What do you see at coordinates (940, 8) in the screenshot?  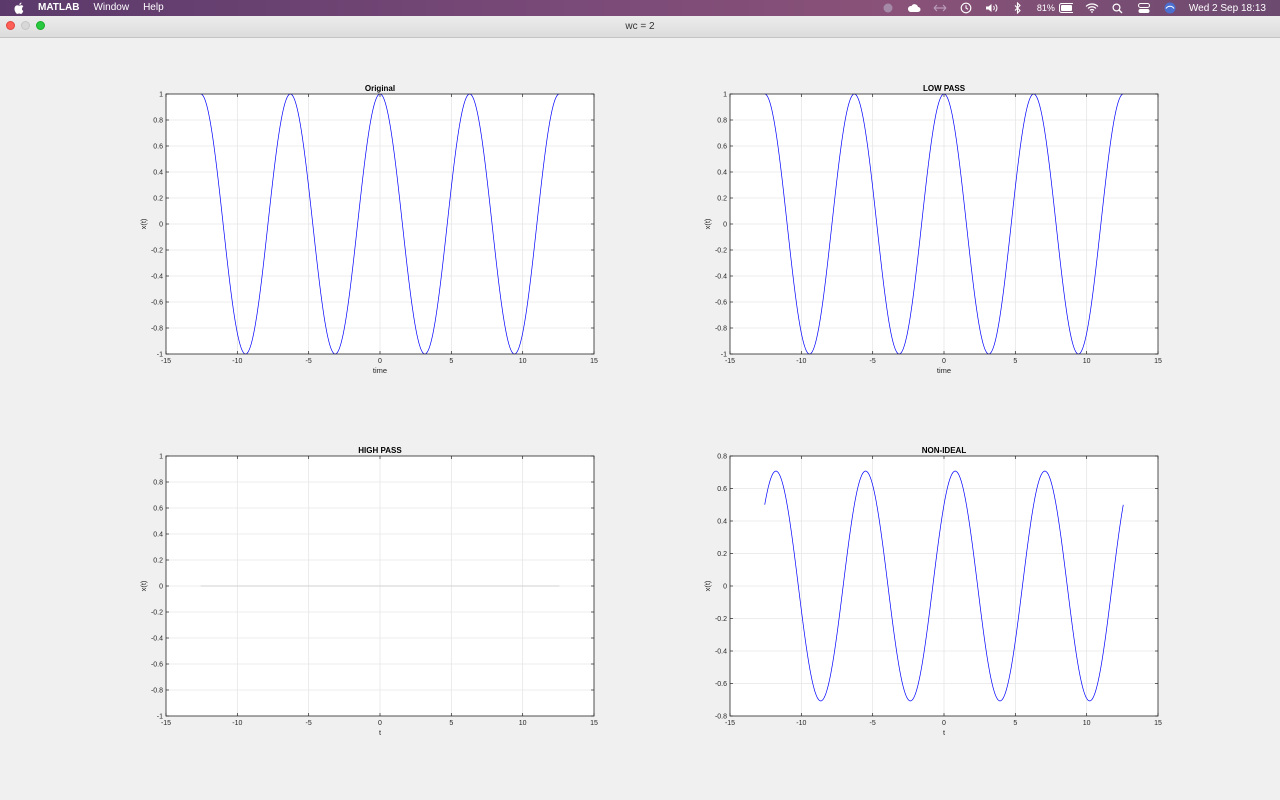 I see `display-arrows-icon` at bounding box center [940, 8].